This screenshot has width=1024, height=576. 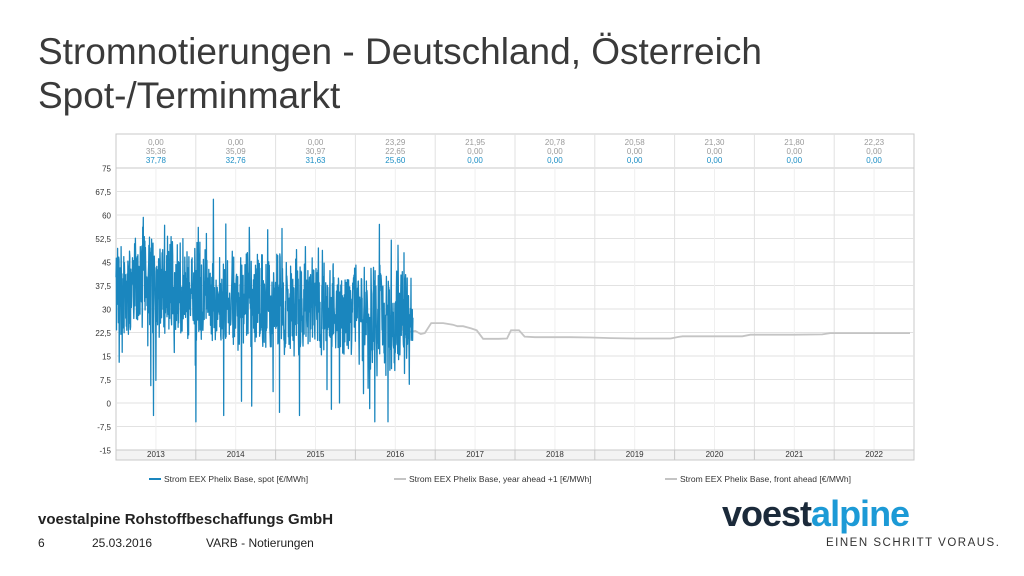 I want to click on series-spot-line, so click(x=264, y=310).